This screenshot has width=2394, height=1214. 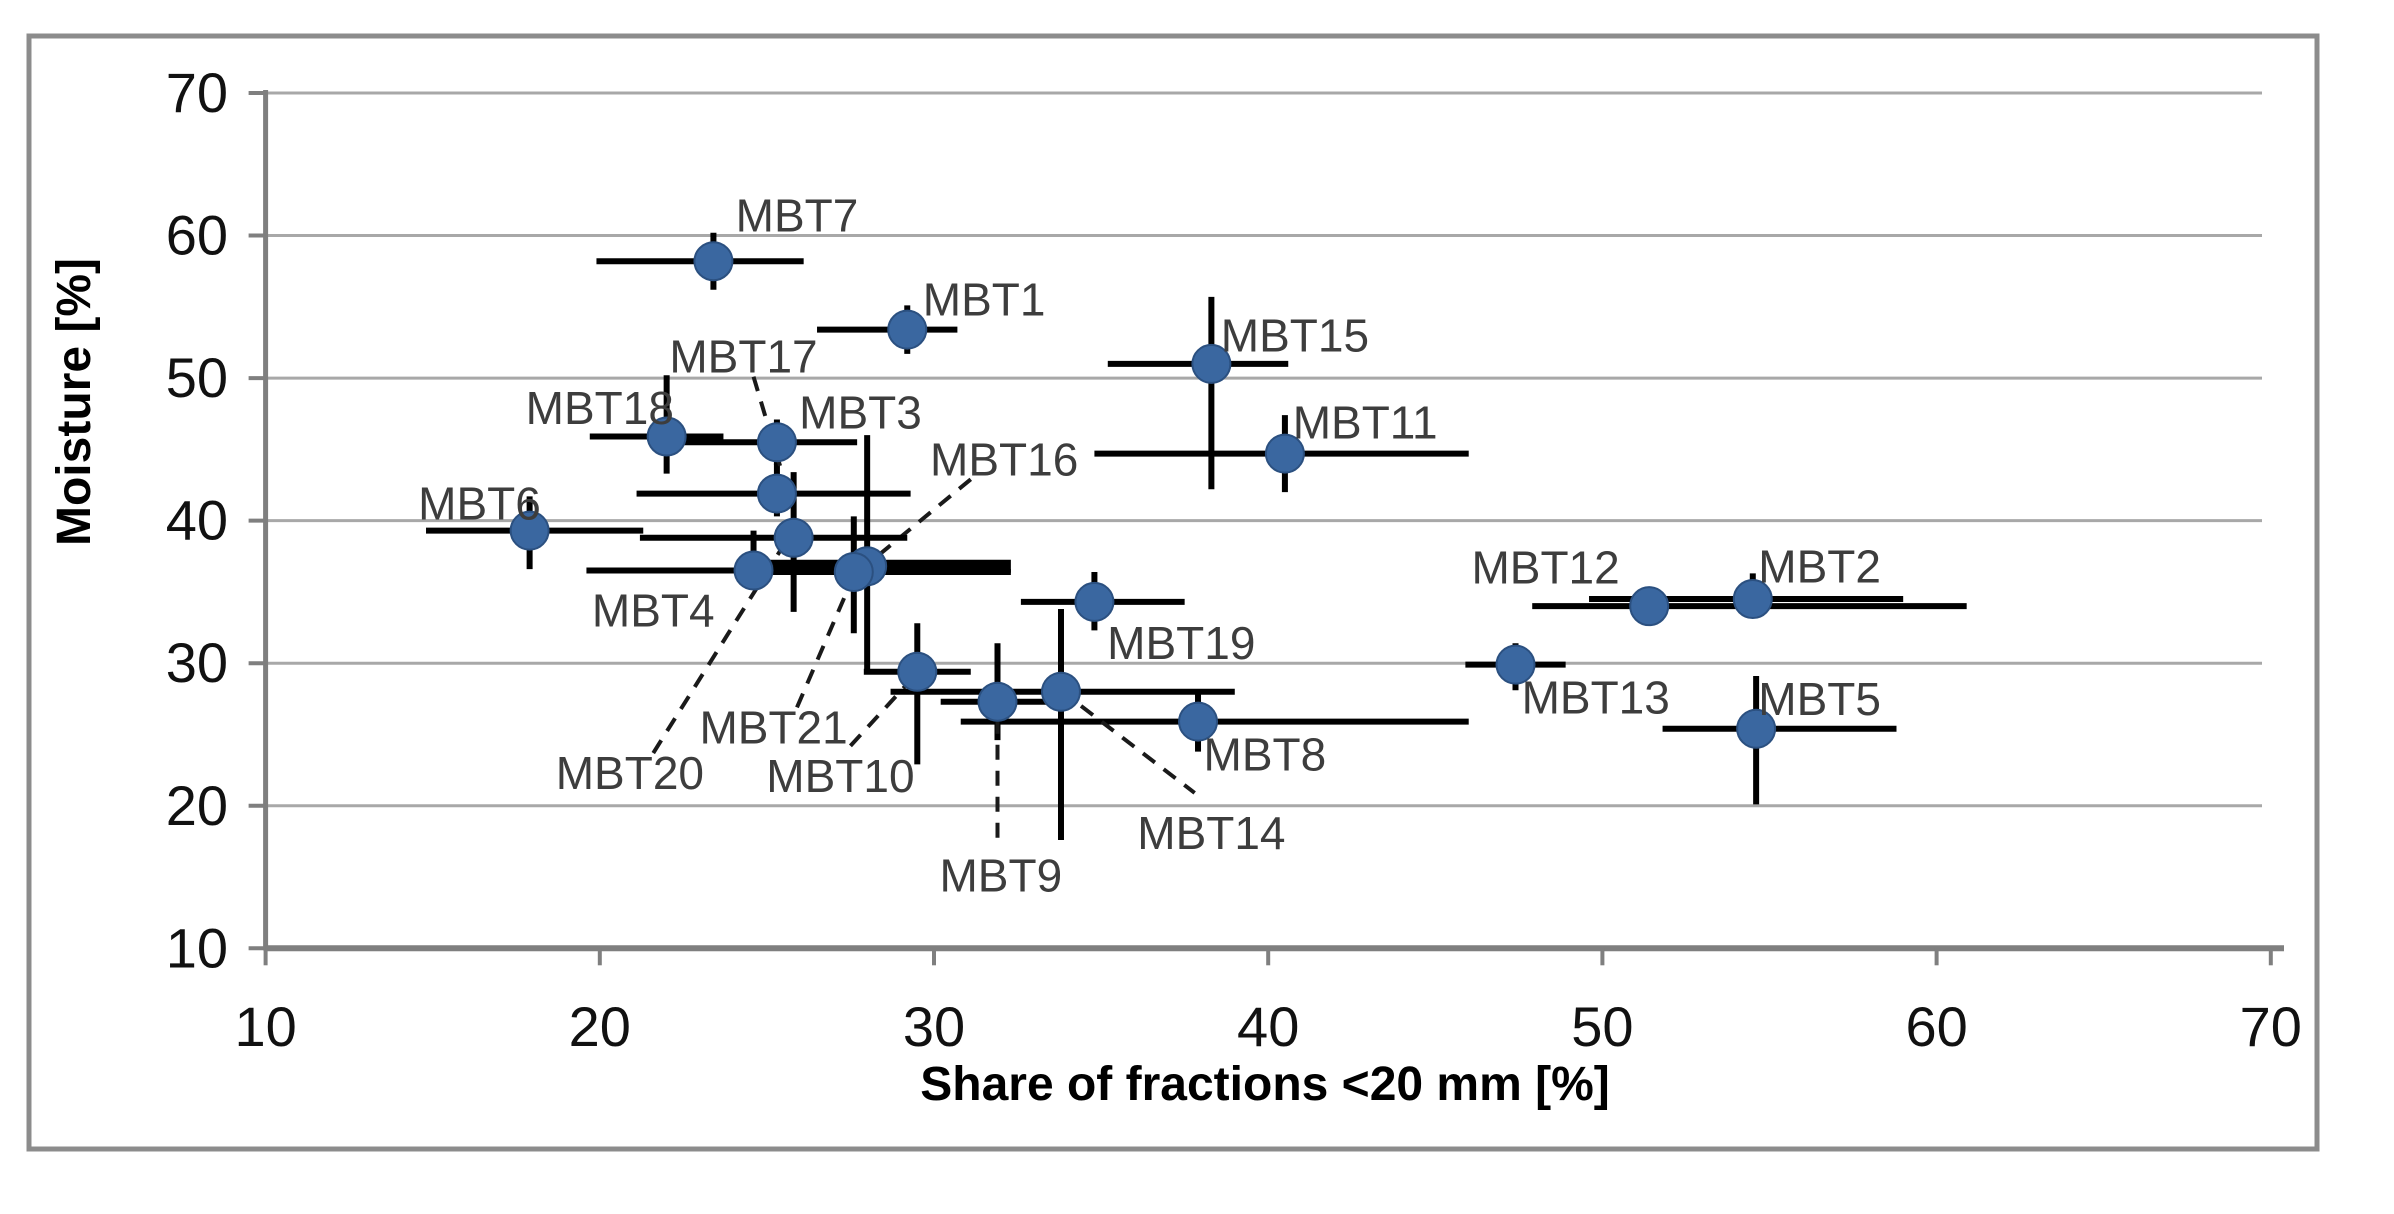 I want to click on data-point-MBT21, so click(x=853, y=571).